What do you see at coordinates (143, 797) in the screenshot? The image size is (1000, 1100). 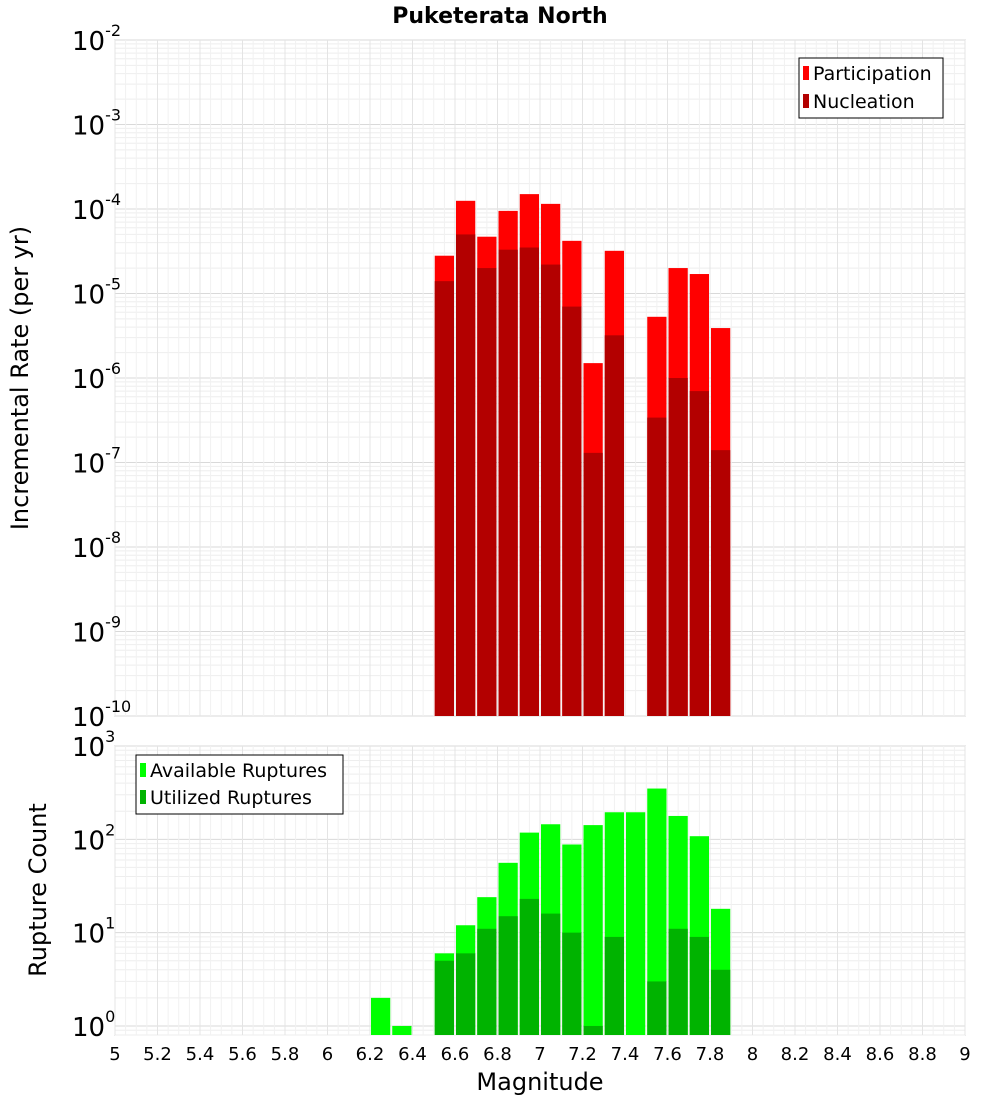 I see `legend-utilized-swatch` at bounding box center [143, 797].